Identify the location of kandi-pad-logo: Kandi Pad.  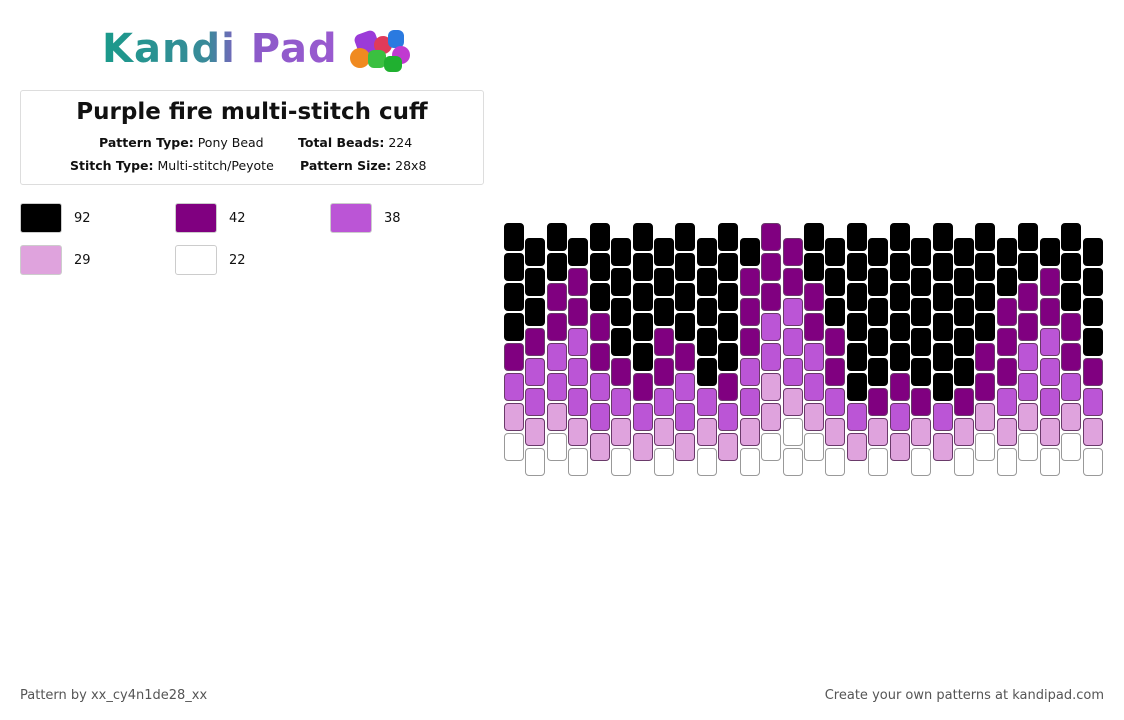
(260, 49).